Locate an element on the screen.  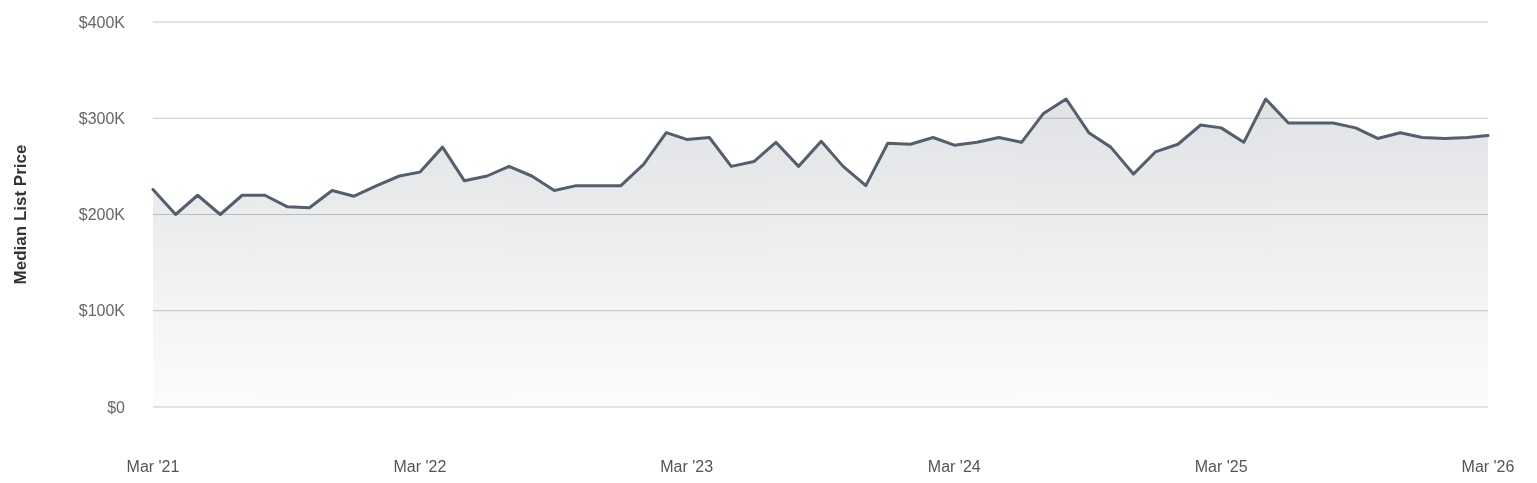
x-tick-label: Mar '26 is located at coordinates (1488, 466).